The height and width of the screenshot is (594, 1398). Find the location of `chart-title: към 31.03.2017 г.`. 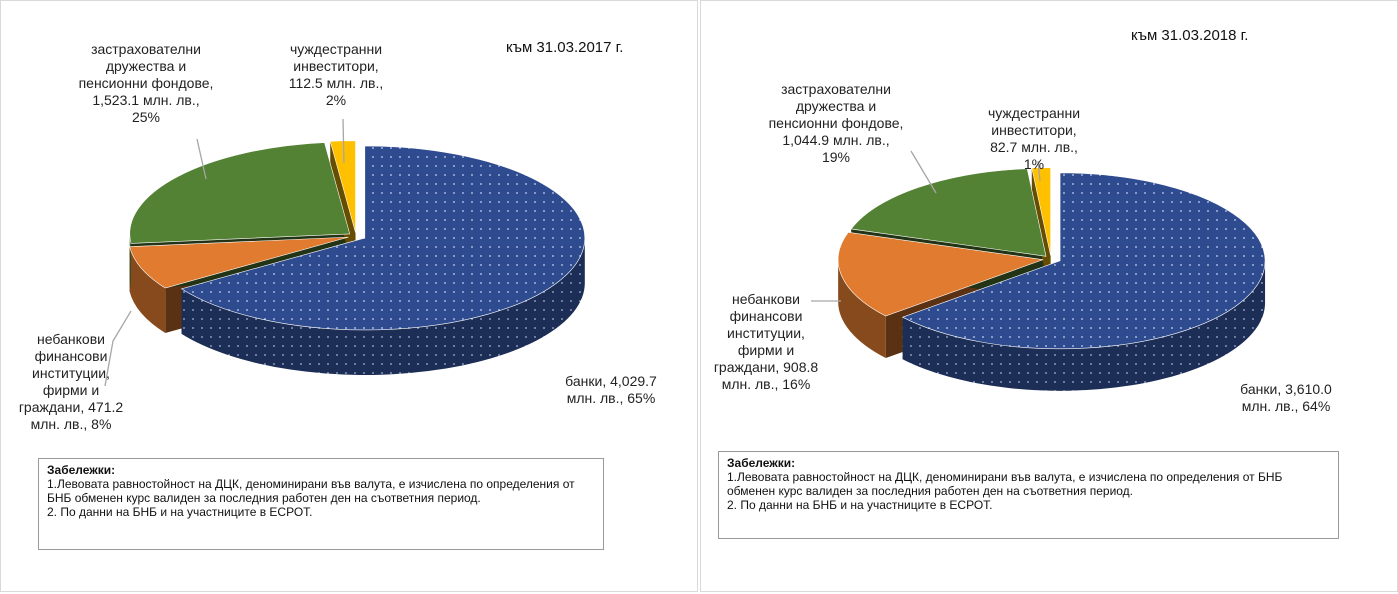

chart-title: към 31.03.2017 г. is located at coordinates (565, 47).